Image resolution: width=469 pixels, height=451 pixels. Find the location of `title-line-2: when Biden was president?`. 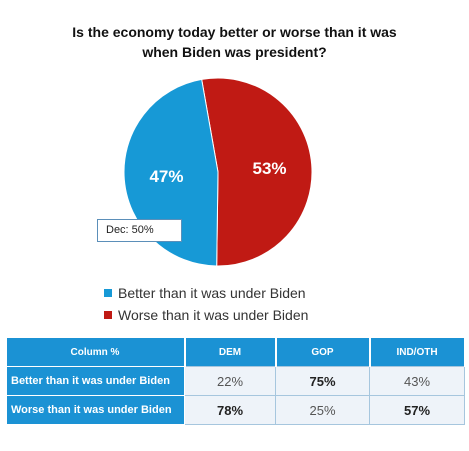

title-line-2: when Biden was president? is located at coordinates (234, 52).